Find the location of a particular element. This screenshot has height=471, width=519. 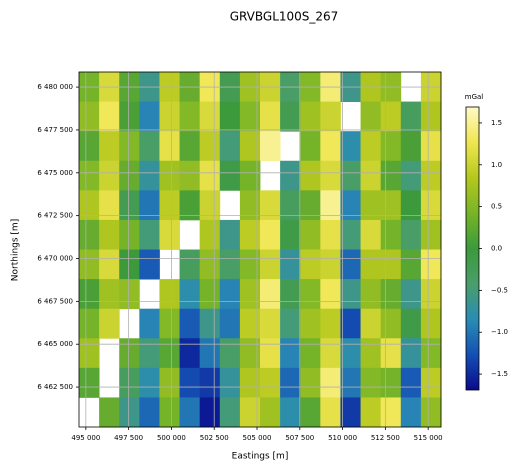

x-tick-label: 512 500 is located at coordinates (385, 438).